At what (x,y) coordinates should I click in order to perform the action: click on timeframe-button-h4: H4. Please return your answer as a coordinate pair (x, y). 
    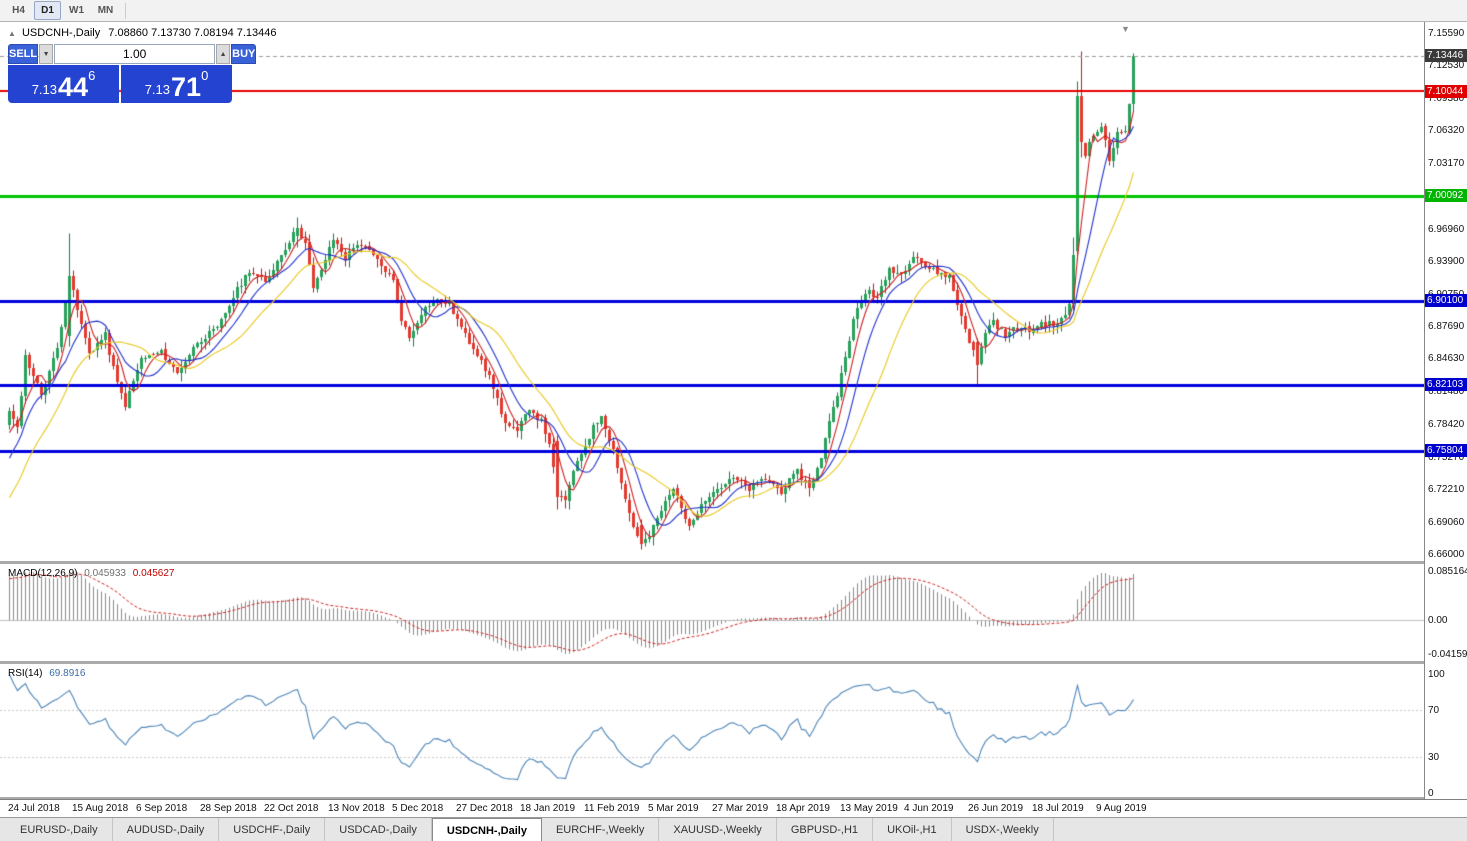
    Looking at the image, I should click on (18, 10).